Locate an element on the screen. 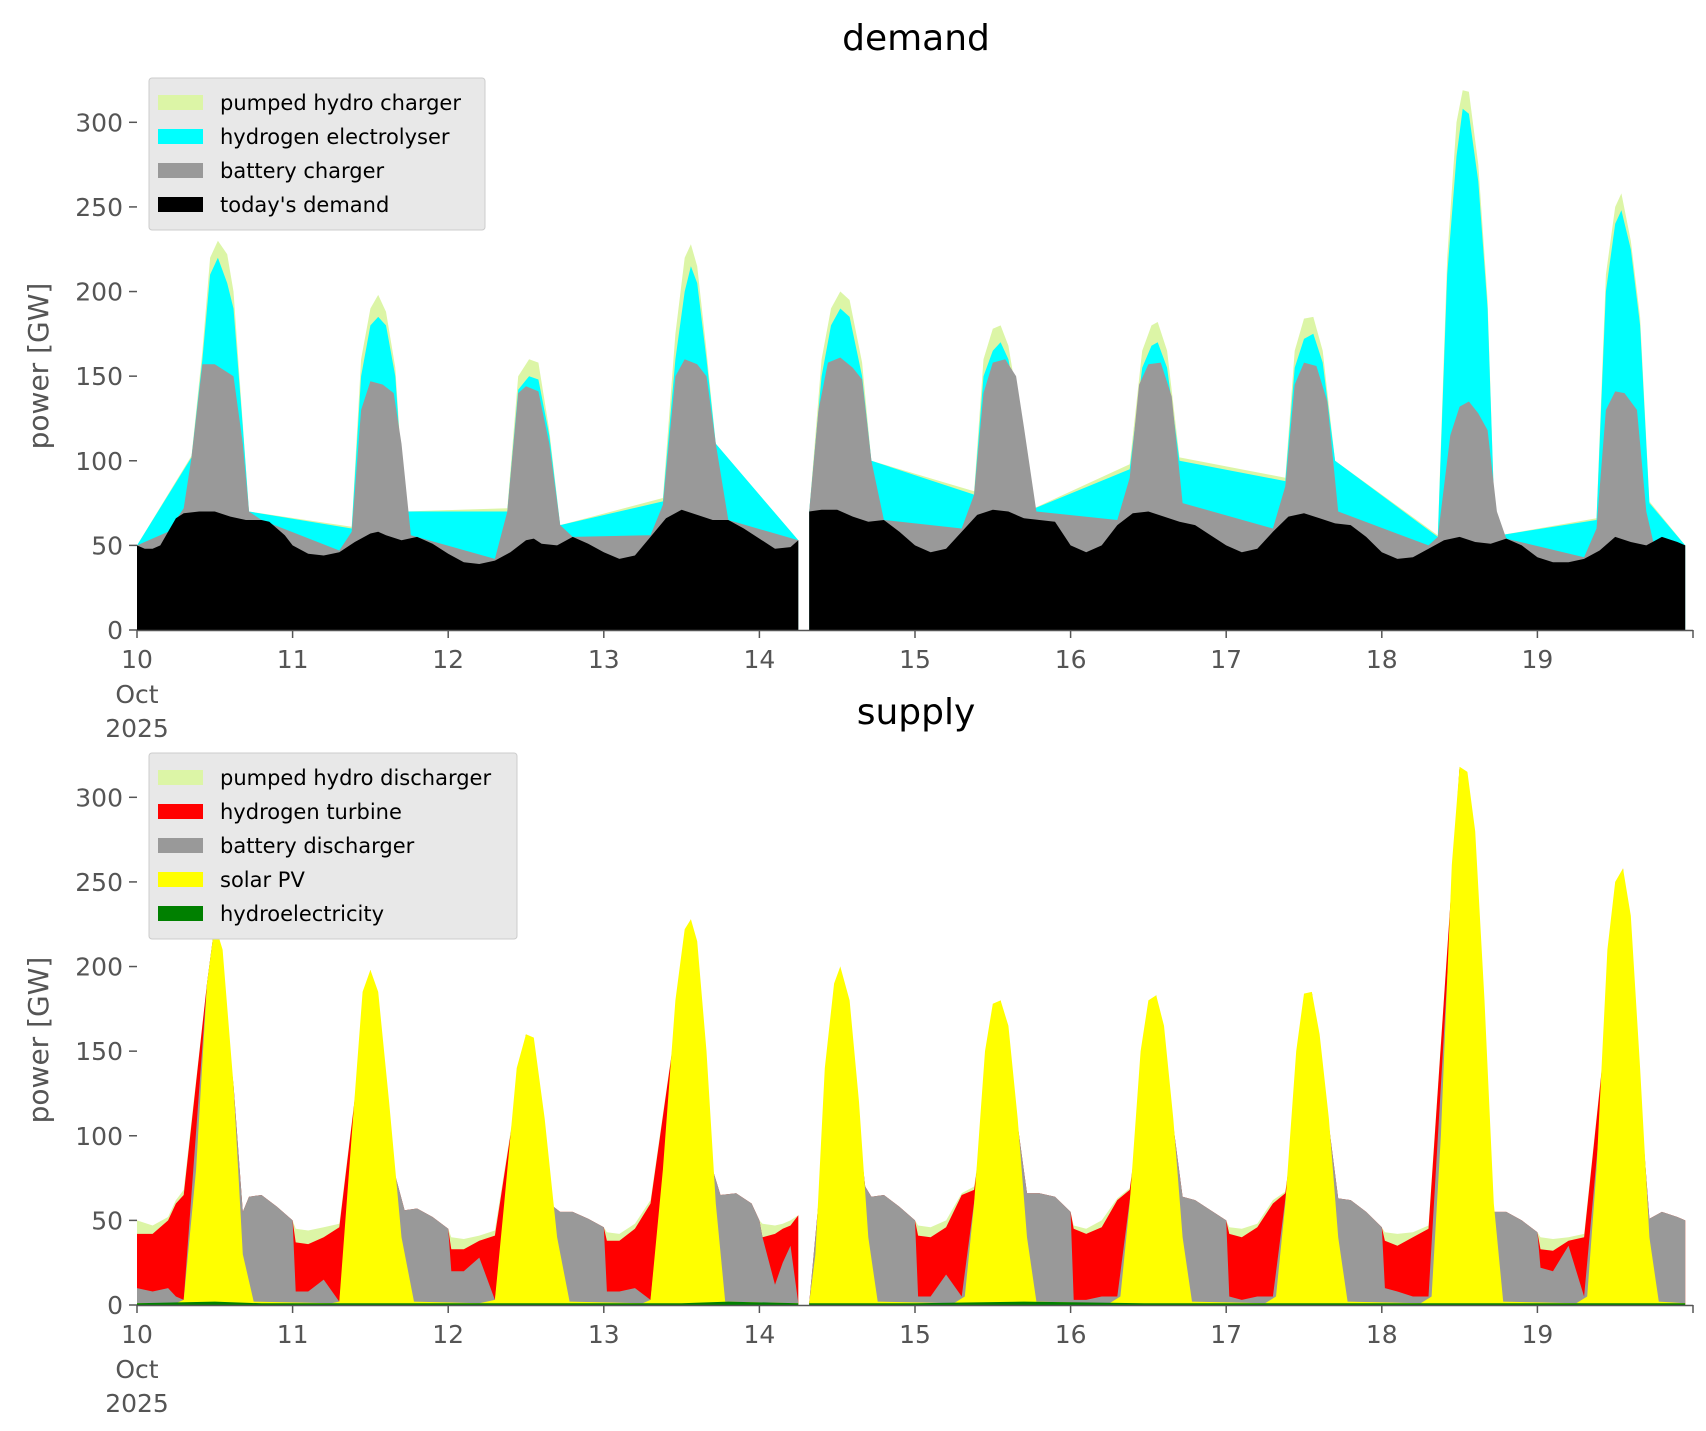 The height and width of the screenshot is (1431, 1706). chart-title: demand is located at coordinates (916, 38).